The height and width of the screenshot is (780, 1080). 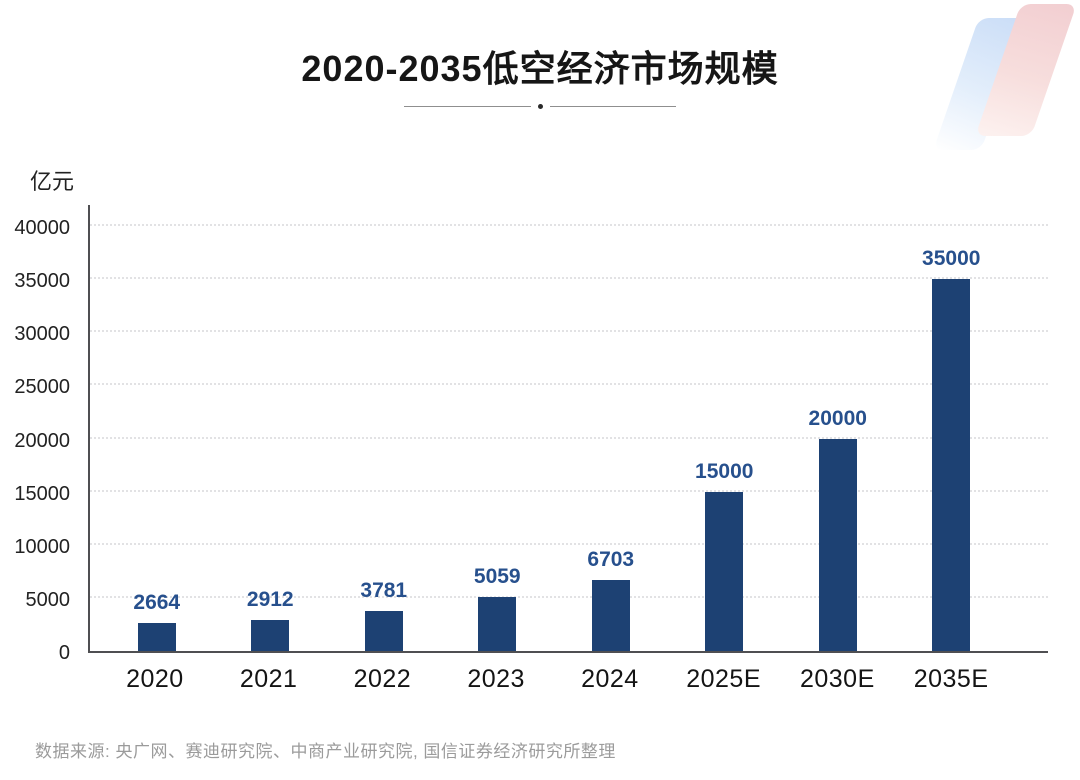 What do you see at coordinates (384, 428) in the screenshot?
I see `bar-slot: 3781` at bounding box center [384, 428].